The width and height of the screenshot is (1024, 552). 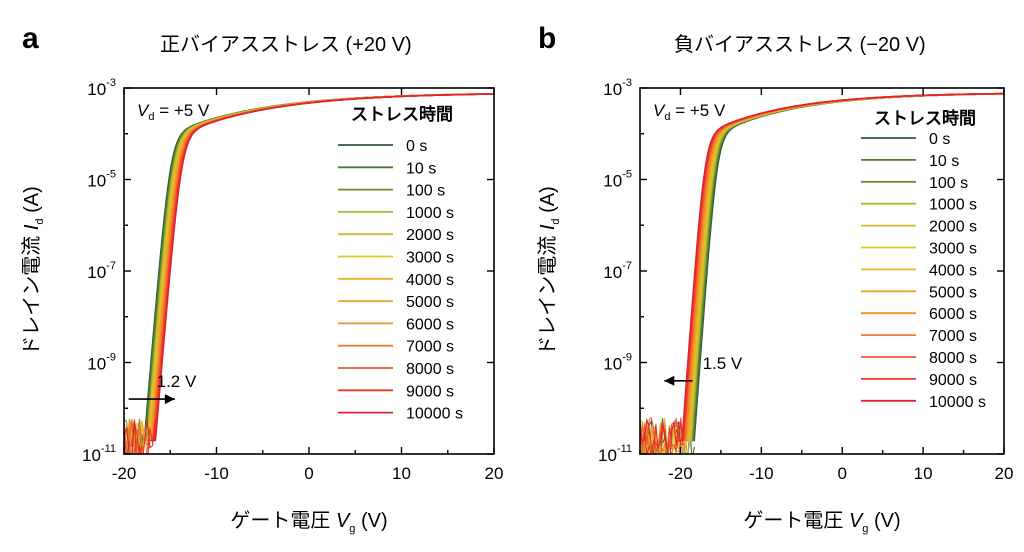 What do you see at coordinates (416, 146) in the screenshot?
I see `panel-a-legend-item: 0 s` at bounding box center [416, 146].